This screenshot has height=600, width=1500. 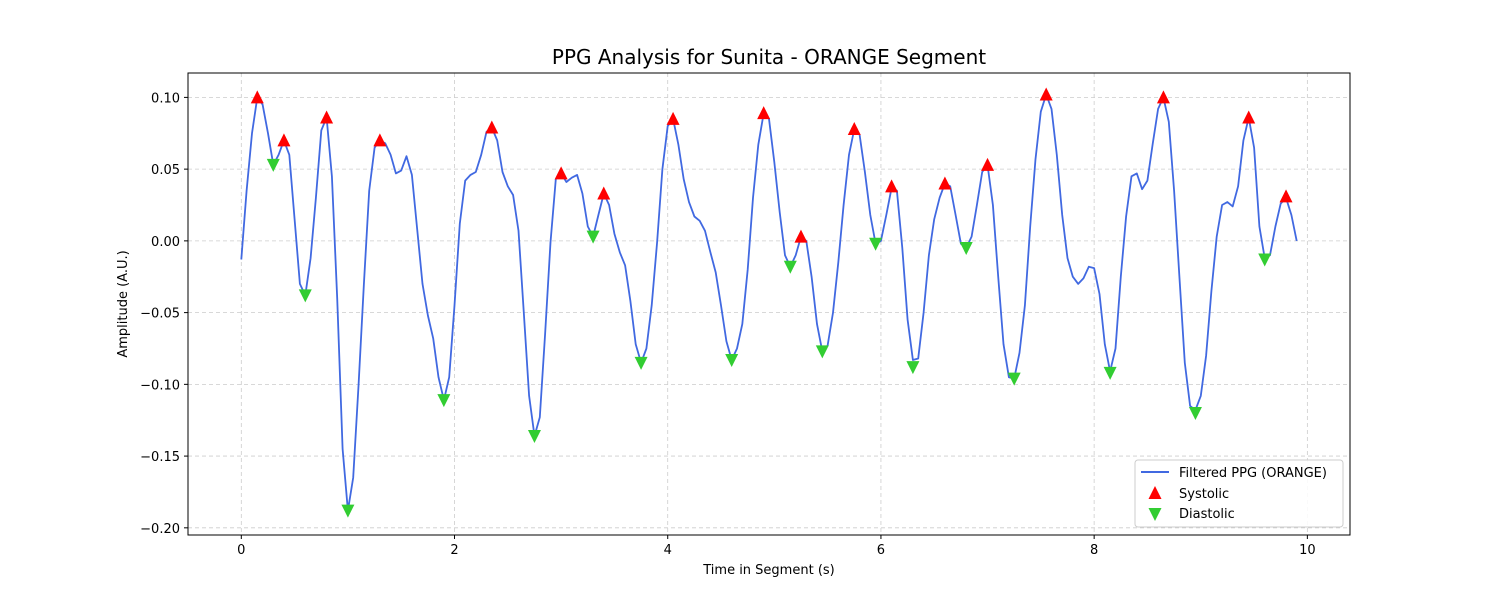 I want to click on chart-title: PPG Analysis for Sunita - ORANGE Segment, so click(x=769, y=57).